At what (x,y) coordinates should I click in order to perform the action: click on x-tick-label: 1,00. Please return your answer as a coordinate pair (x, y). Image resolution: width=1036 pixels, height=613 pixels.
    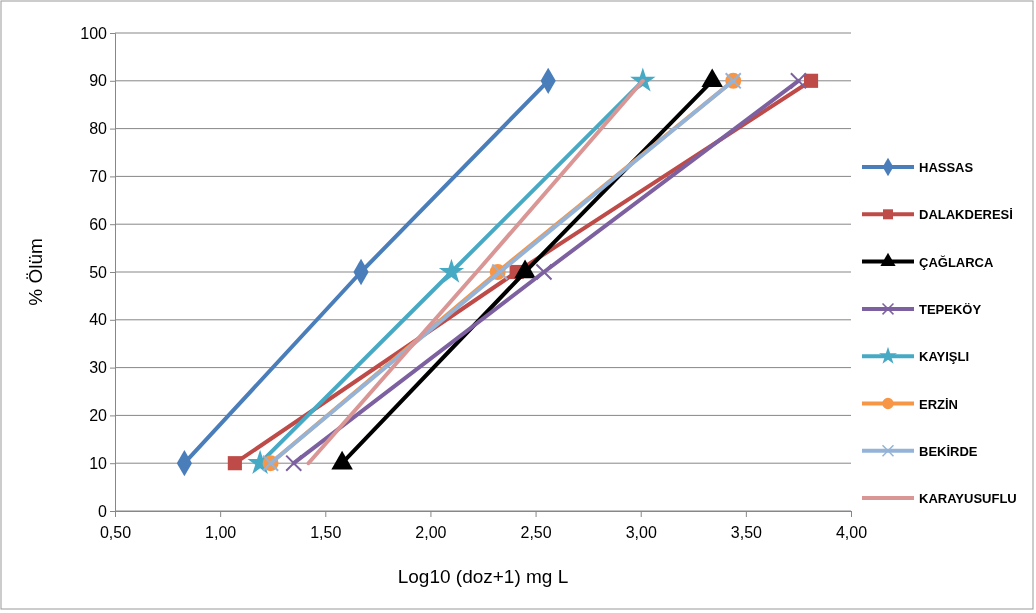
    Looking at the image, I should click on (221, 532).